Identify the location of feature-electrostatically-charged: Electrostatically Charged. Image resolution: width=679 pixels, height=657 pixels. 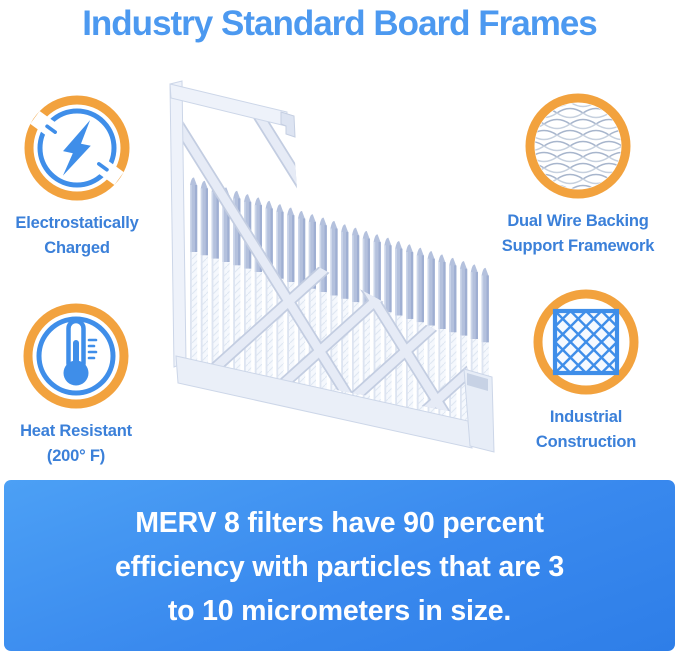
(79, 176).